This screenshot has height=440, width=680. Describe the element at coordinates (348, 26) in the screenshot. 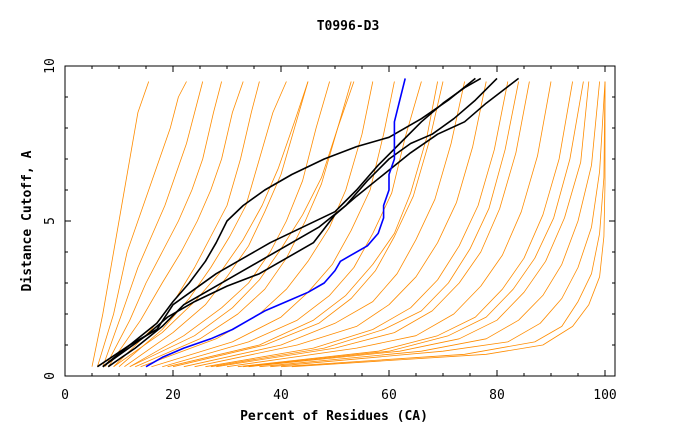

I see `chart-title: T0996-D3` at that location.